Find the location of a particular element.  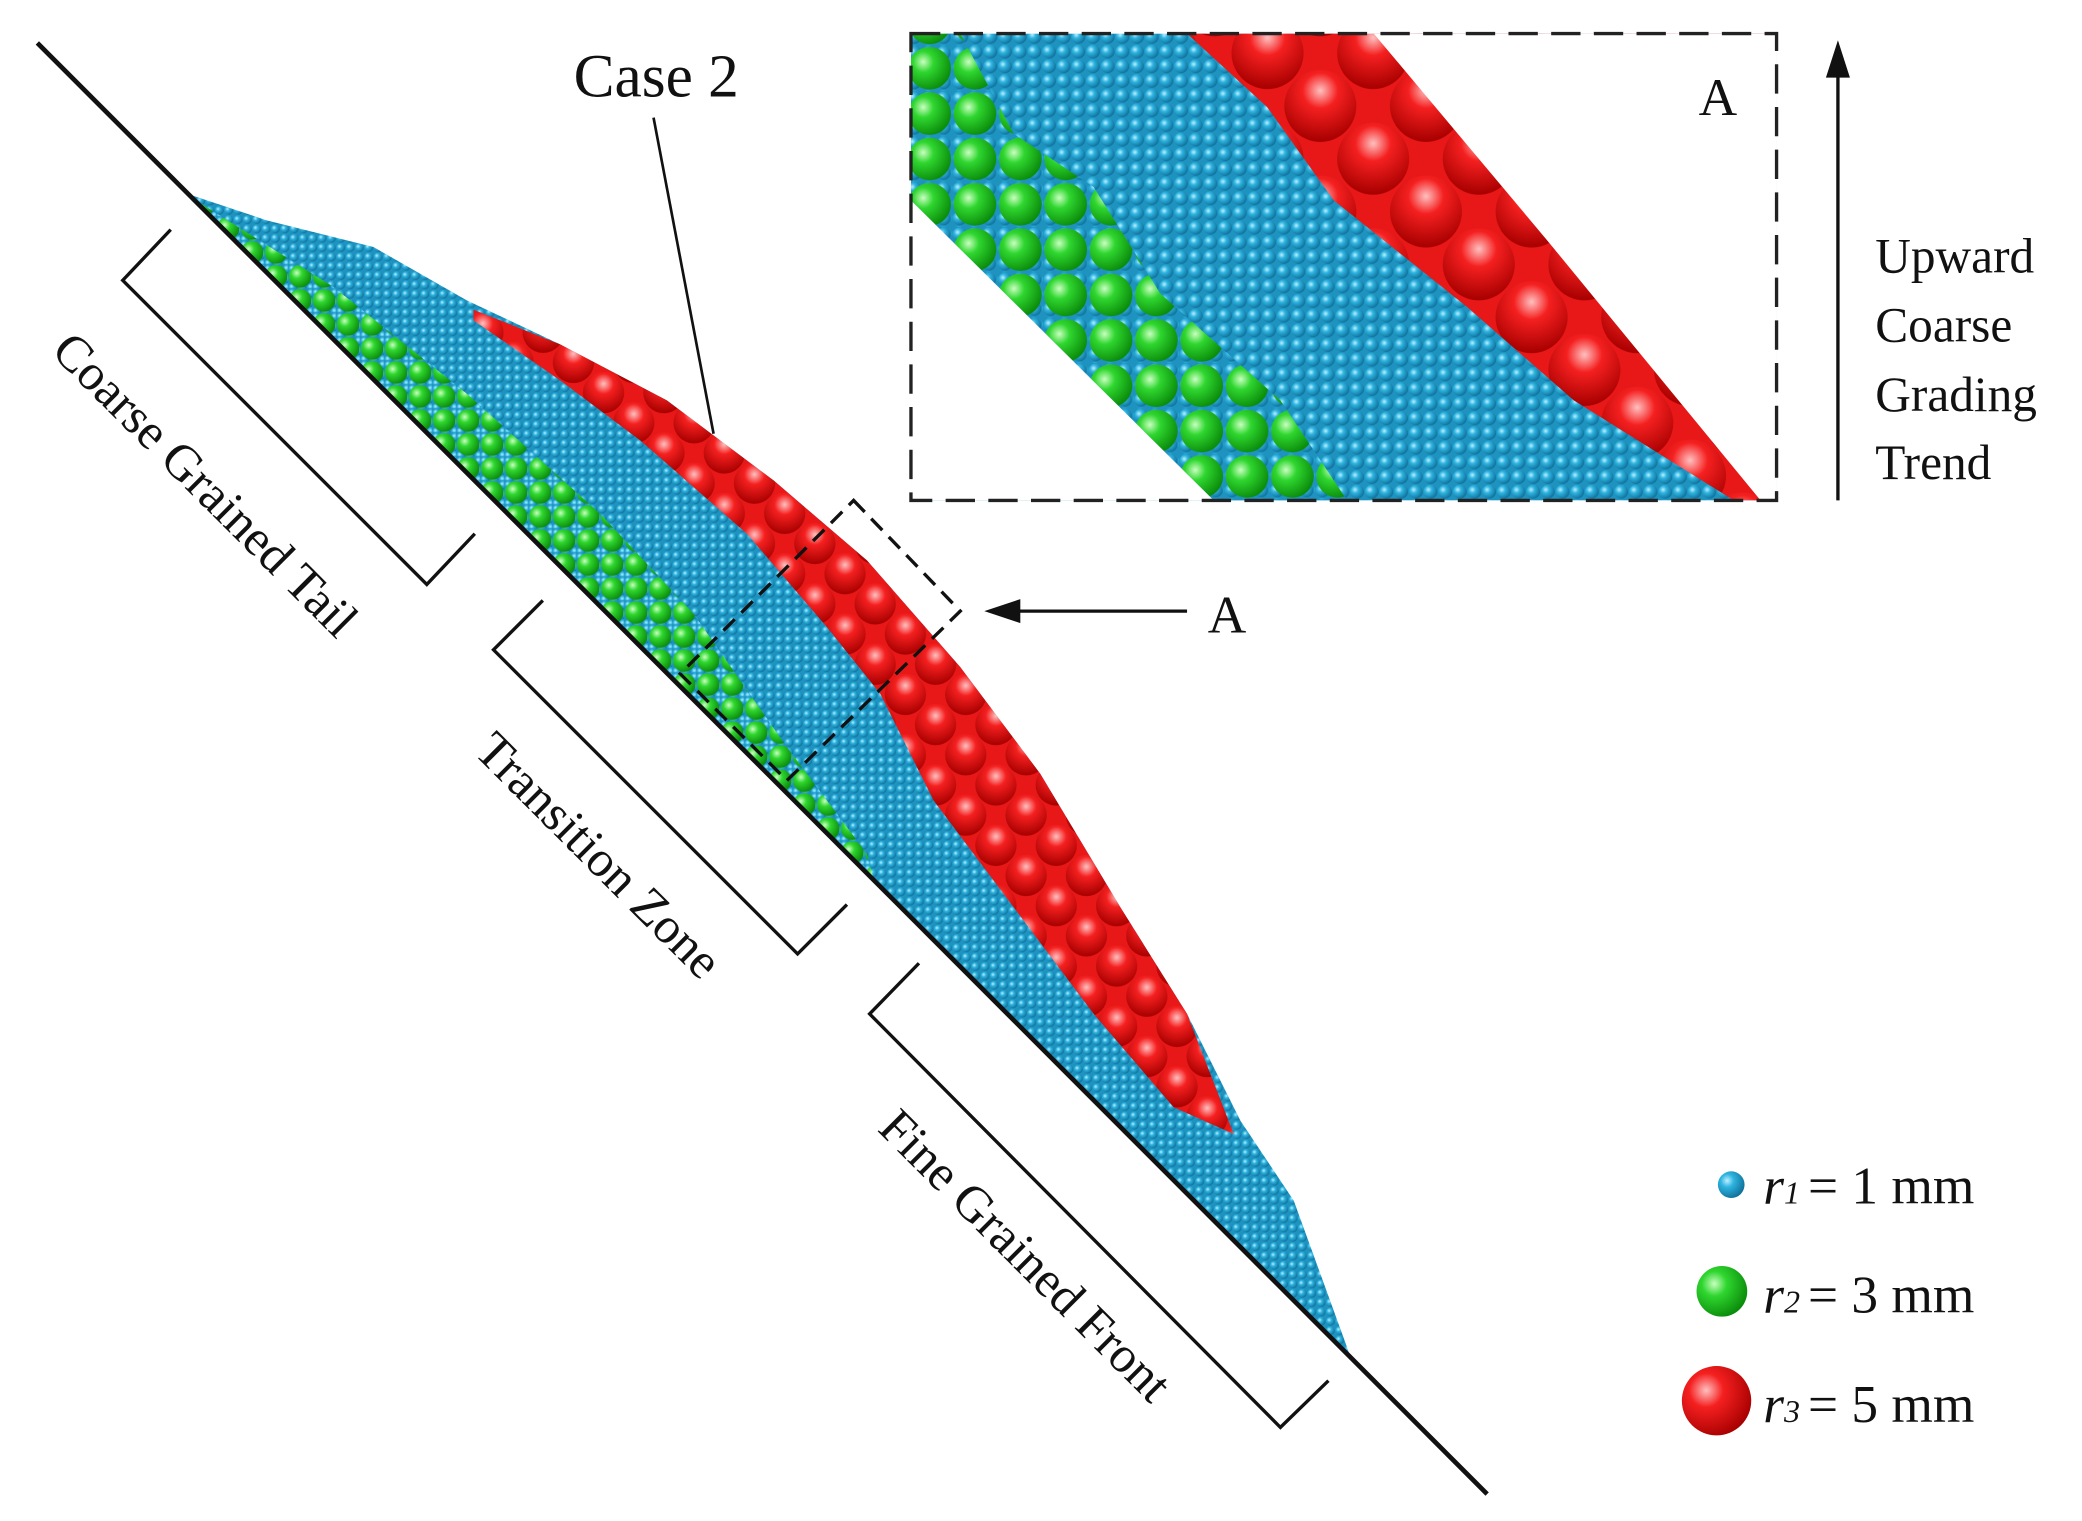

legend-entry: r2 = 3 mm is located at coordinates (1868, 1295).